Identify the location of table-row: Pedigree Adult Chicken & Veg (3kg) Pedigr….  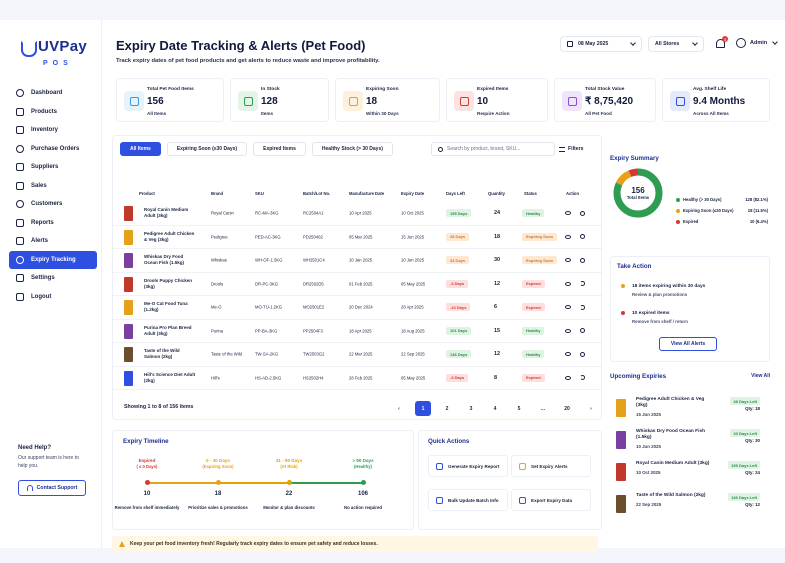
(358, 237).